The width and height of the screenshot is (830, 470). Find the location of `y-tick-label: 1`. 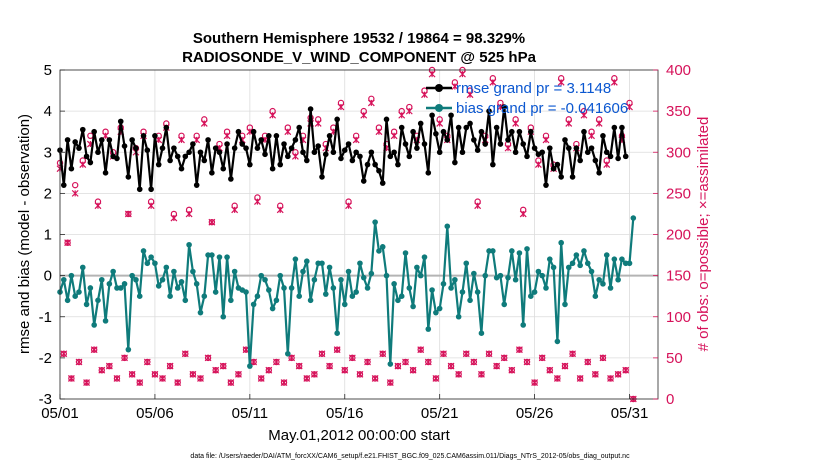

y-tick-label: 1 is located at coordinates (48, 235).